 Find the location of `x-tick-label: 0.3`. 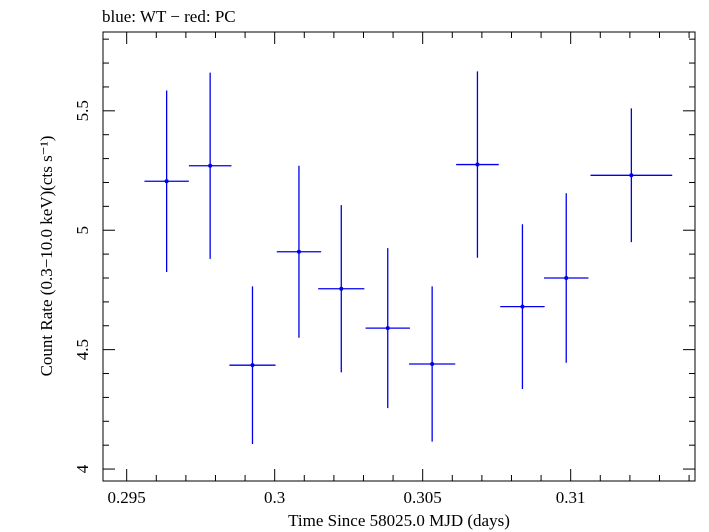

x-tick-label: 0.3 is located at coordinates (274, 497).